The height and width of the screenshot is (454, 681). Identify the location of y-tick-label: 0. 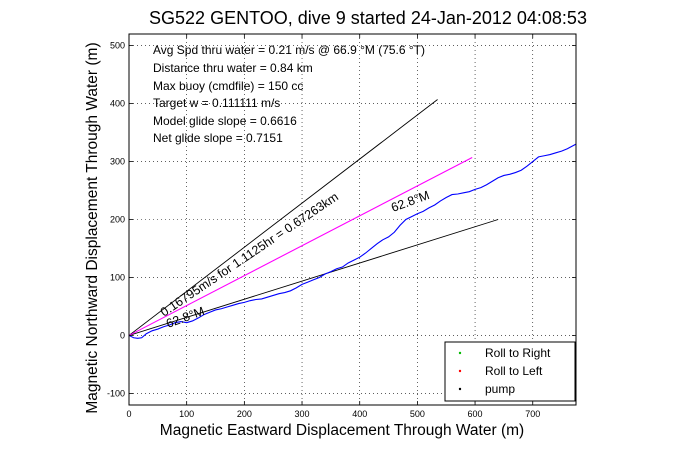
(122, 335).